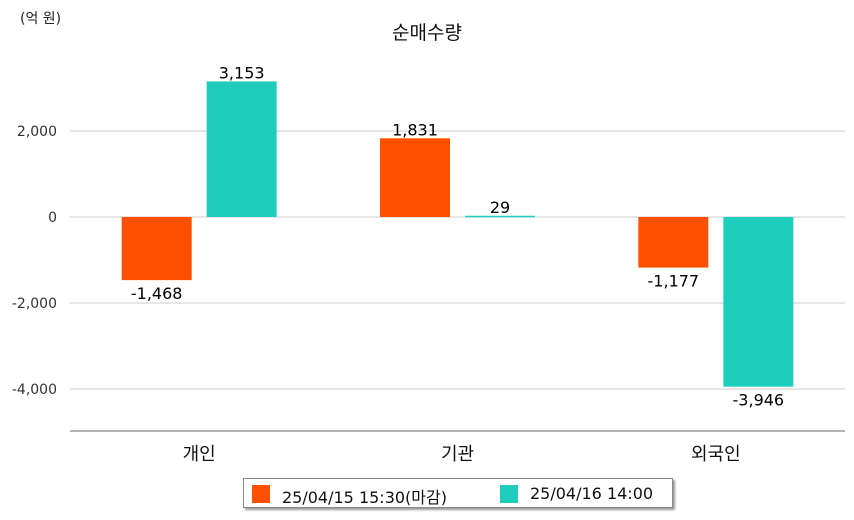  What do you see at coordinates (759, 400) in the screenshot?
I see `data-label: -3,946` at bounding box center [759, 400].